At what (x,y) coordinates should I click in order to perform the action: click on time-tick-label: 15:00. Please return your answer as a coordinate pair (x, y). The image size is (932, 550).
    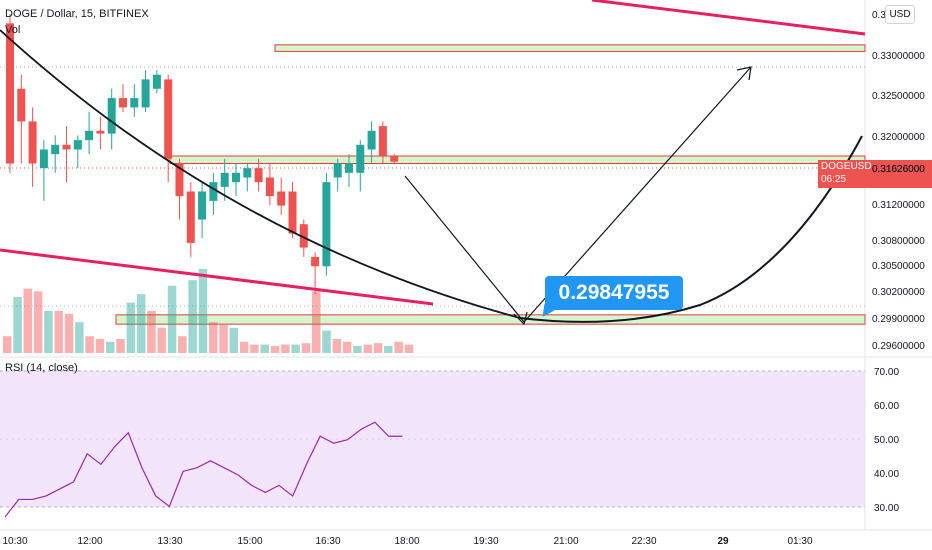
    Looking at the image, I should click on (249, 541).